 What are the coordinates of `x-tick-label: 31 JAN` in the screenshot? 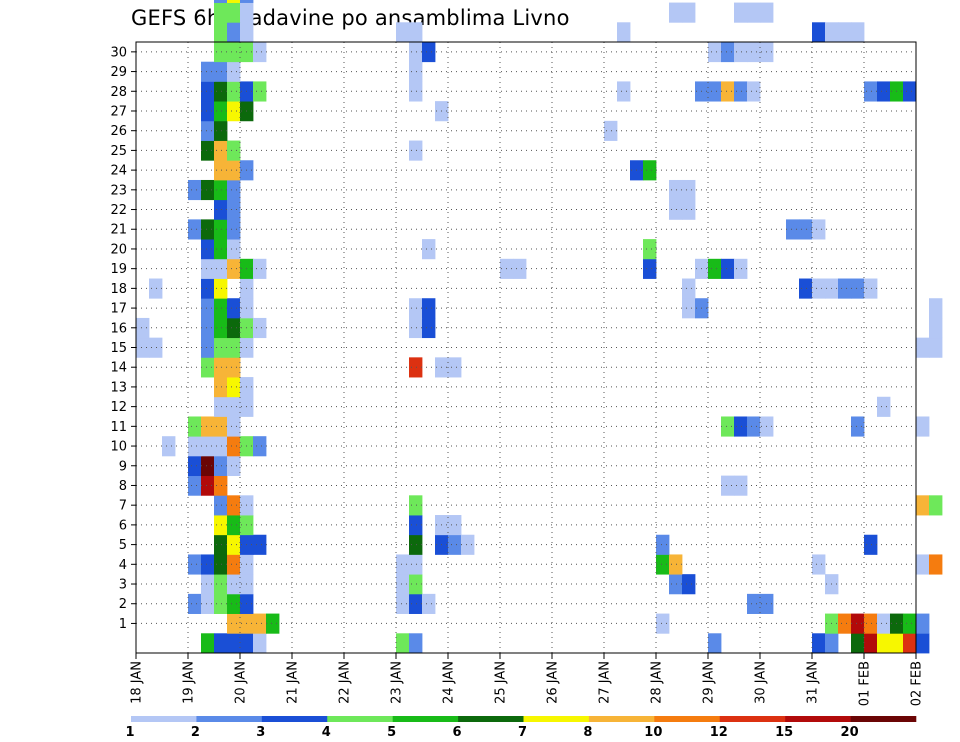 It's located at (813, 682).